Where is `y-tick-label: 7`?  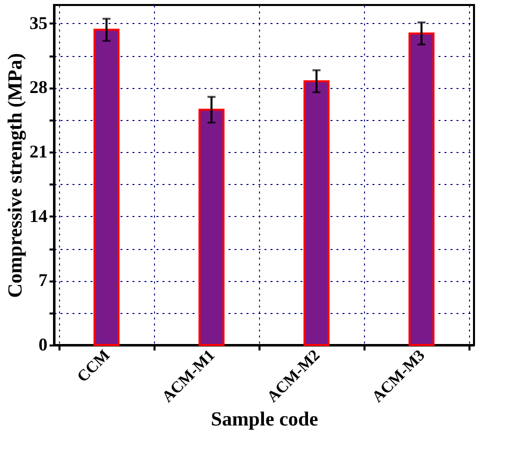 y-tick-label: 7 is located at coordinates (43, 280).